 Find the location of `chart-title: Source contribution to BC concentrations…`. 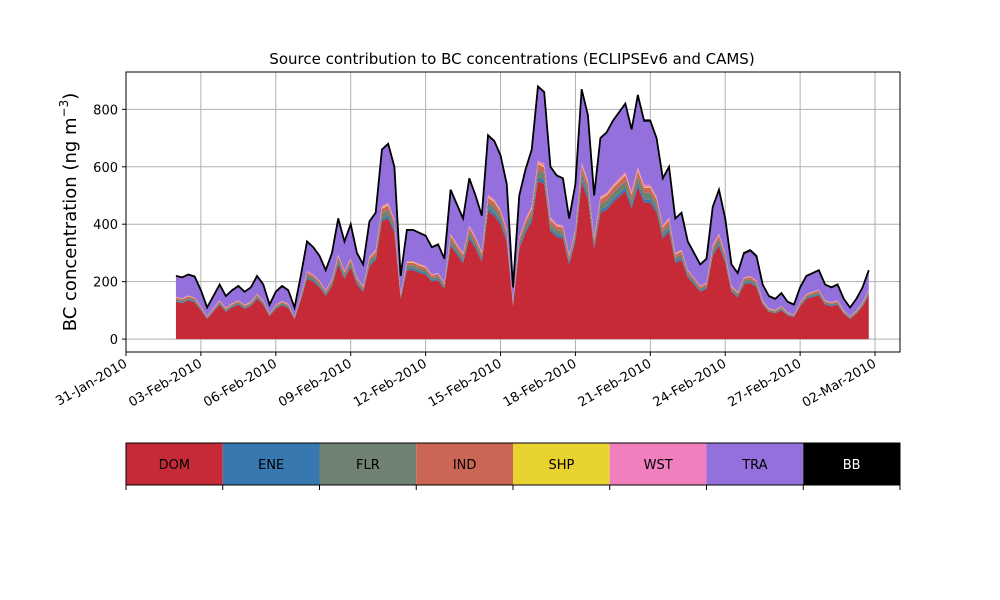

chart-title: Source contribution to BC concentrations… is located at coordinates (511, 59).